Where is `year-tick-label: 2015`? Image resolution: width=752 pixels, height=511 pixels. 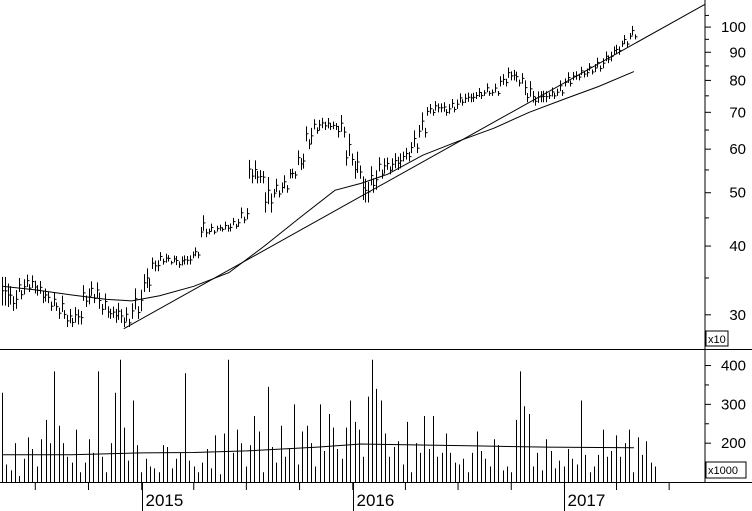 year-tick-label: 2015 is located at coordinates (165, 500).